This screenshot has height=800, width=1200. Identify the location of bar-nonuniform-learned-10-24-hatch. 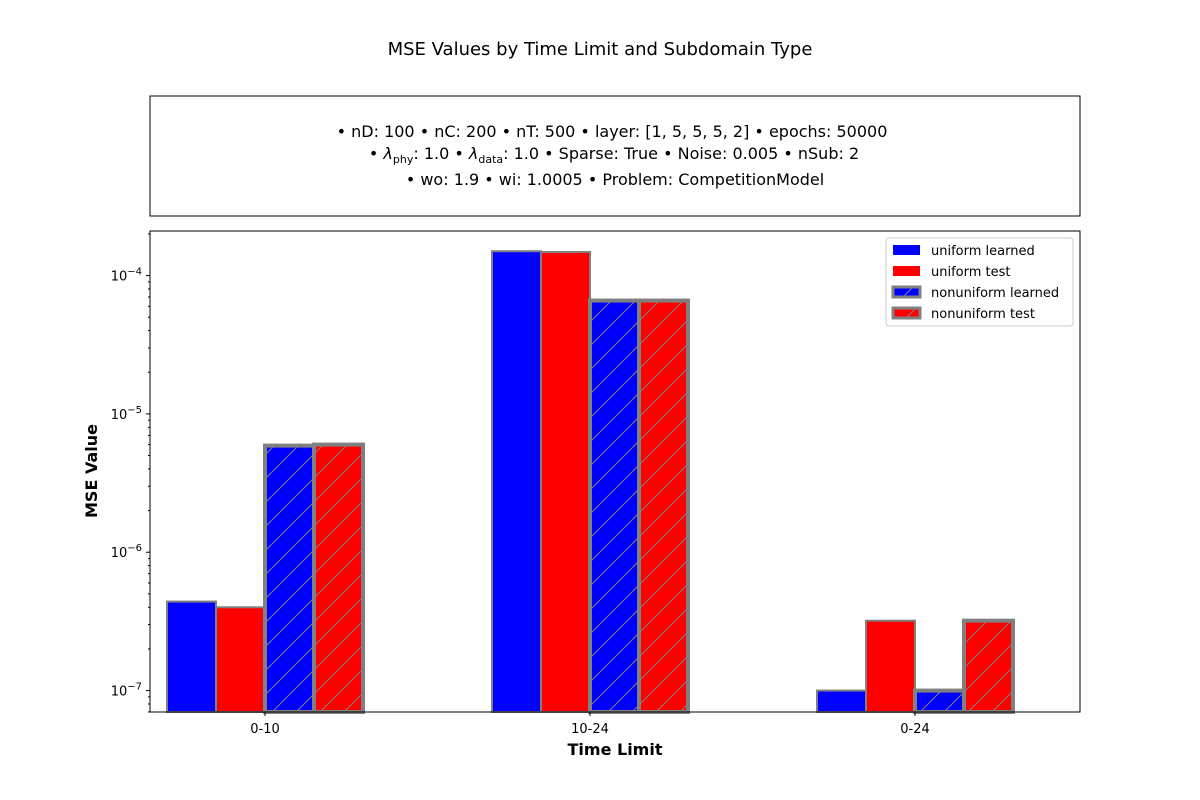
(614, 507).